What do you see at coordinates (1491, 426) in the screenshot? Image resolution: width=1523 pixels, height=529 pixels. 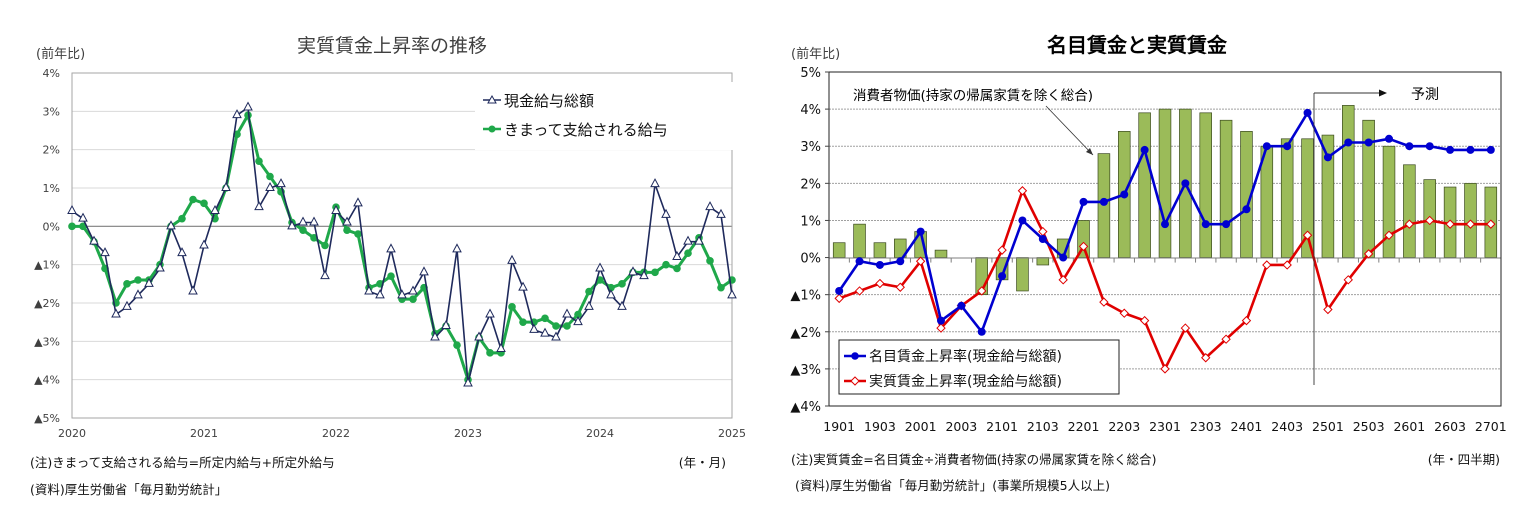 I see `x-tick-label: 2701` at bounding box center [1491, 426].